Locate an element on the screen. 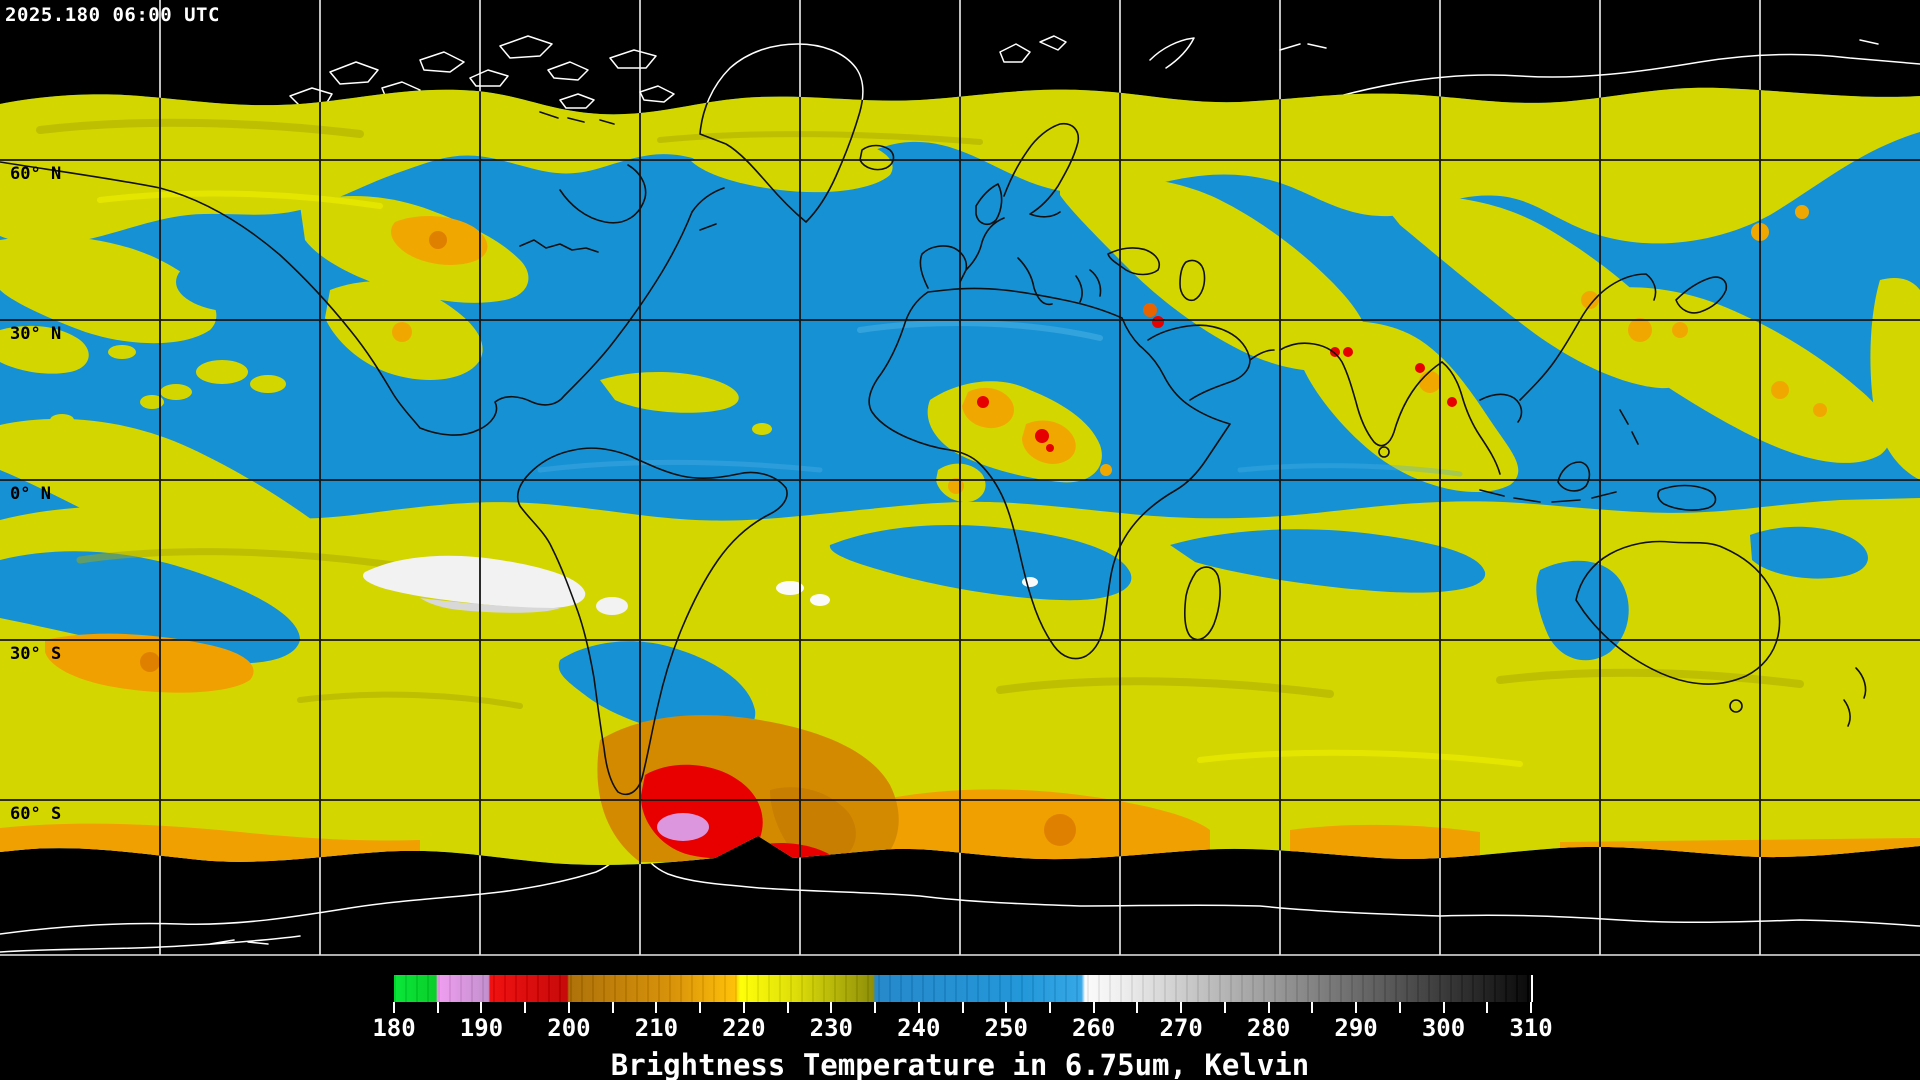 The image size is (1920, 1080). great-lakes is located at coordinates (559, 246).